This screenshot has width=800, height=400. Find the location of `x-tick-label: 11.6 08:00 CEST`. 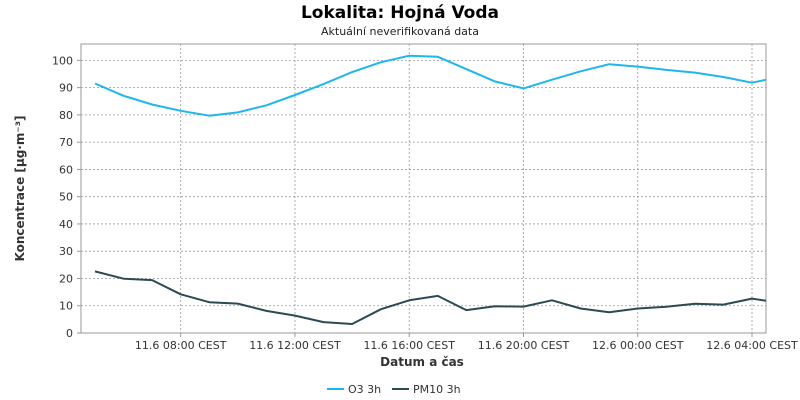

x-tick-label: 11.6 08:00 CEST is located at coordinates (181, 345).